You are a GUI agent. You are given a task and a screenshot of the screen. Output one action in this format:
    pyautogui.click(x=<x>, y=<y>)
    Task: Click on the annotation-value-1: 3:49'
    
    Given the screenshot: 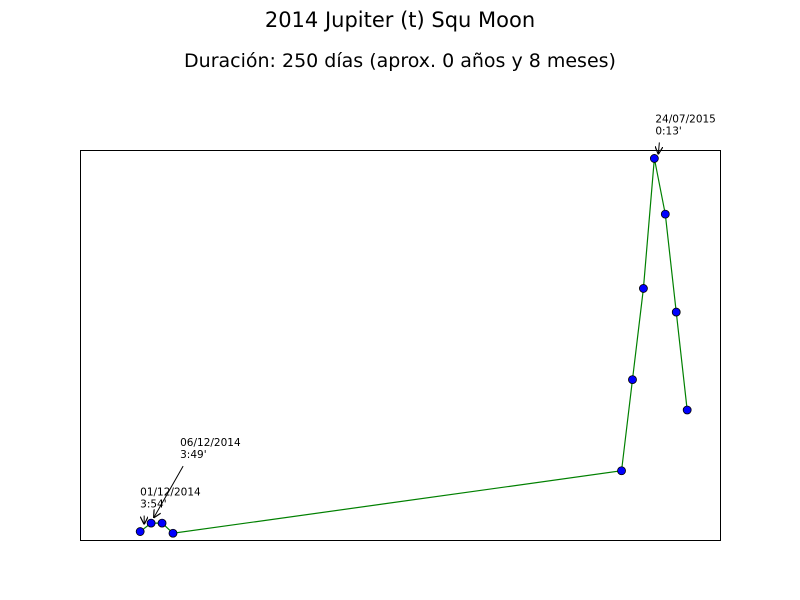 What is the action you would take?
    pyautogui.click(x=193, y=455)
    